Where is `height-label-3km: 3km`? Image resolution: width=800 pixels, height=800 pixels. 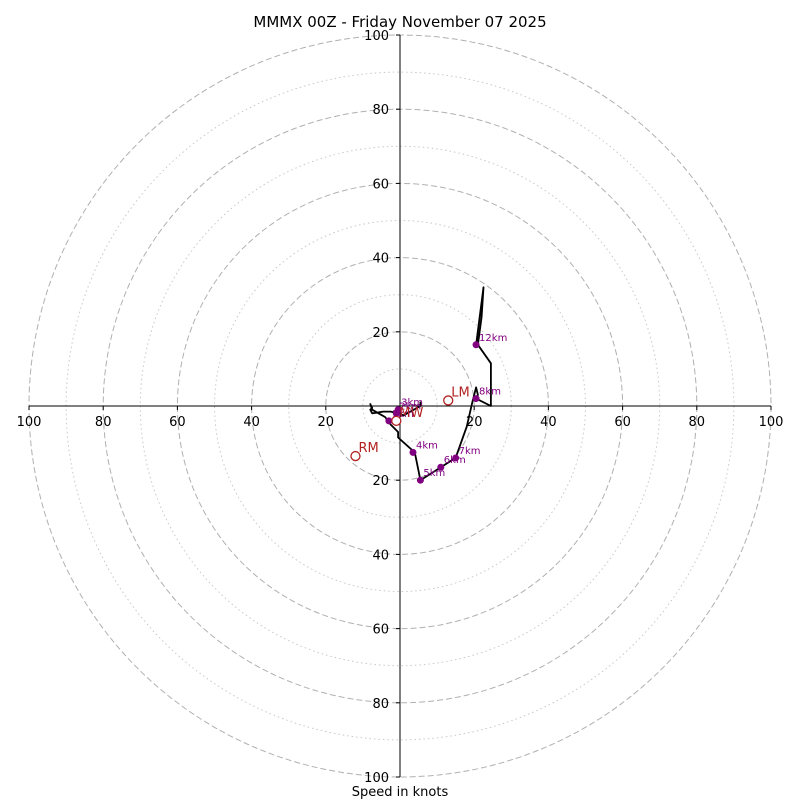
height-label-3km: 3km is located at coordinates (412, 403).